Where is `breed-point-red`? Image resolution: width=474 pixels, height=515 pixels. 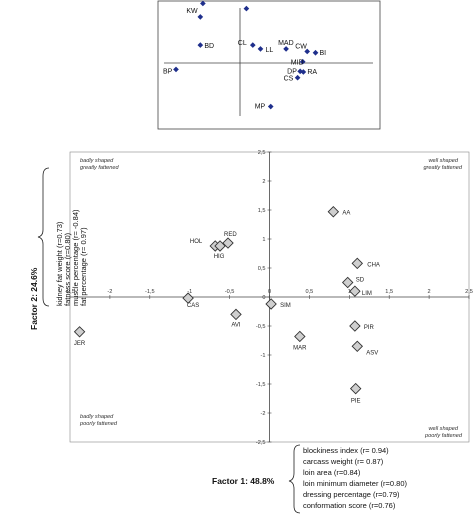
breed-point-red is located at coordinates (228, 243).